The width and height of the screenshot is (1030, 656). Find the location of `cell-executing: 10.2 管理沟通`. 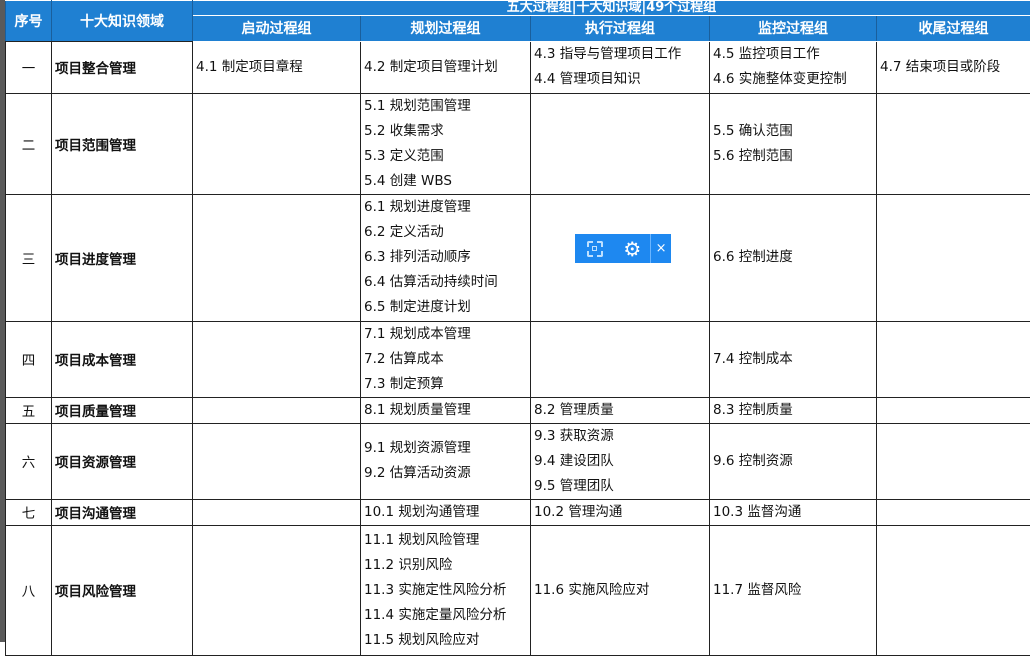

cell-executing: 10.2 管理沟通 is located at coordinates (620, 512).